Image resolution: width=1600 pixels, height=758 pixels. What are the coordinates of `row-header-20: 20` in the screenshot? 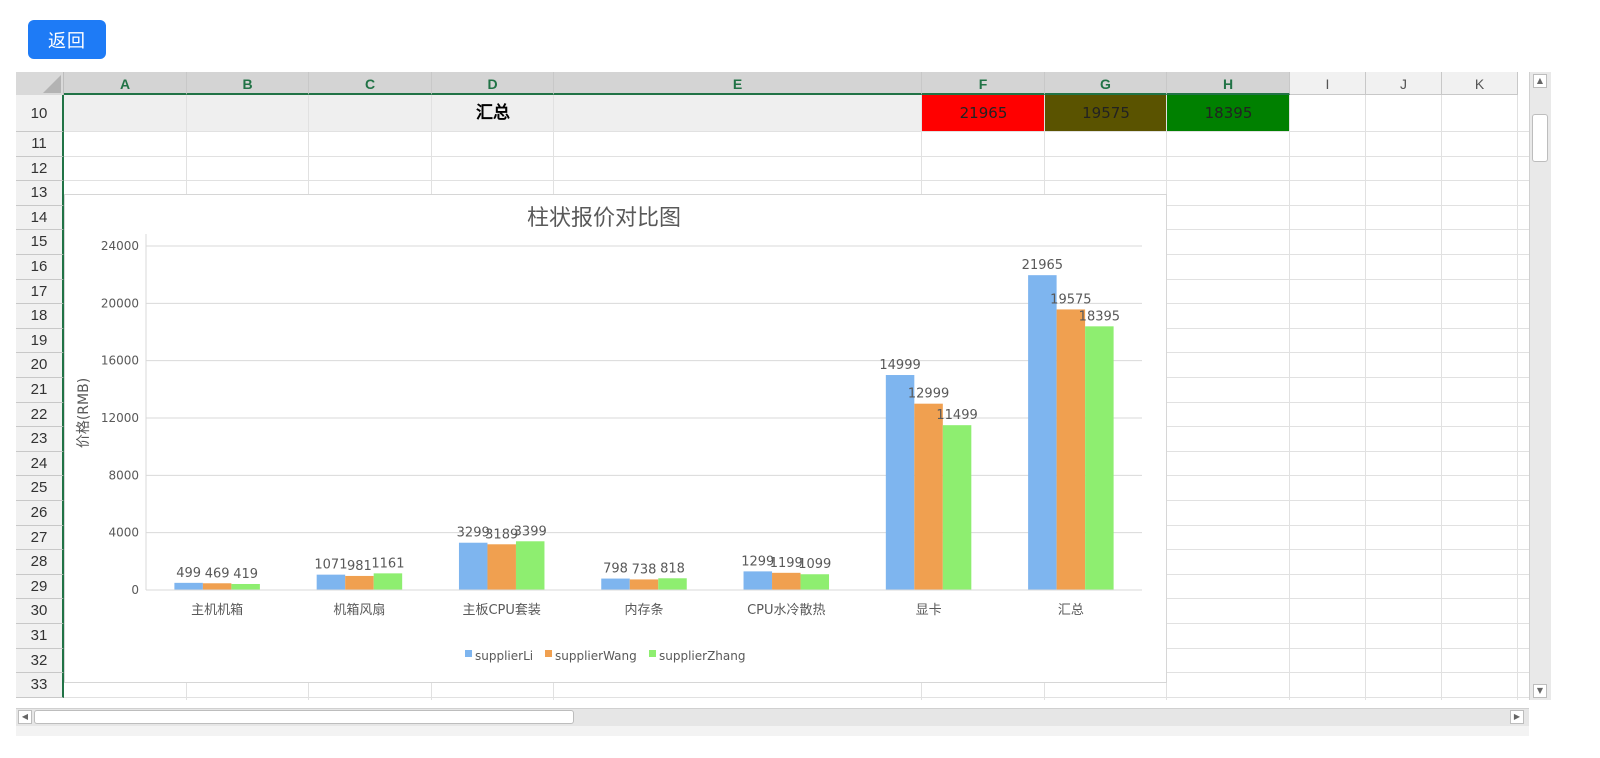 It's located at (40, 365).